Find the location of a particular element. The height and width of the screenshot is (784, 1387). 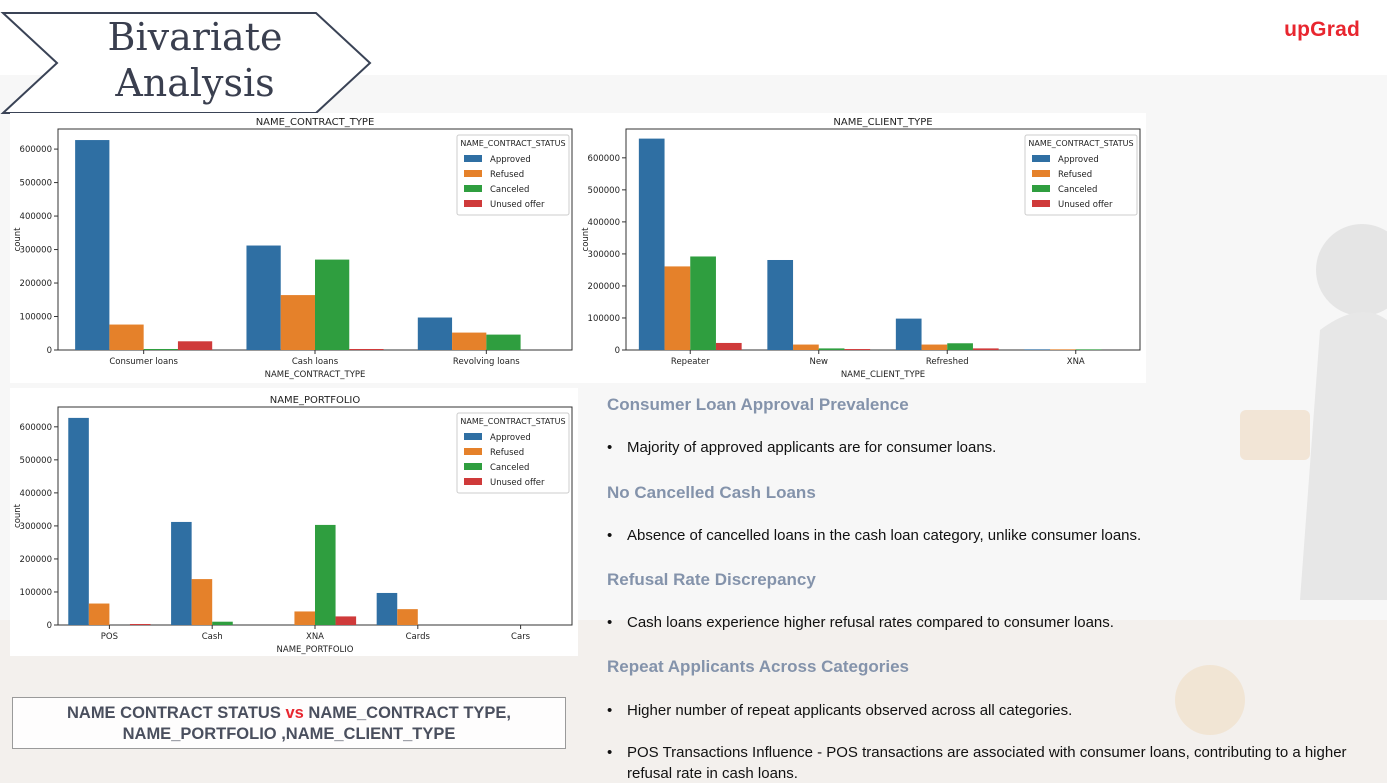

x-tick-label: Refreshed is located at coordinates (947, 362).